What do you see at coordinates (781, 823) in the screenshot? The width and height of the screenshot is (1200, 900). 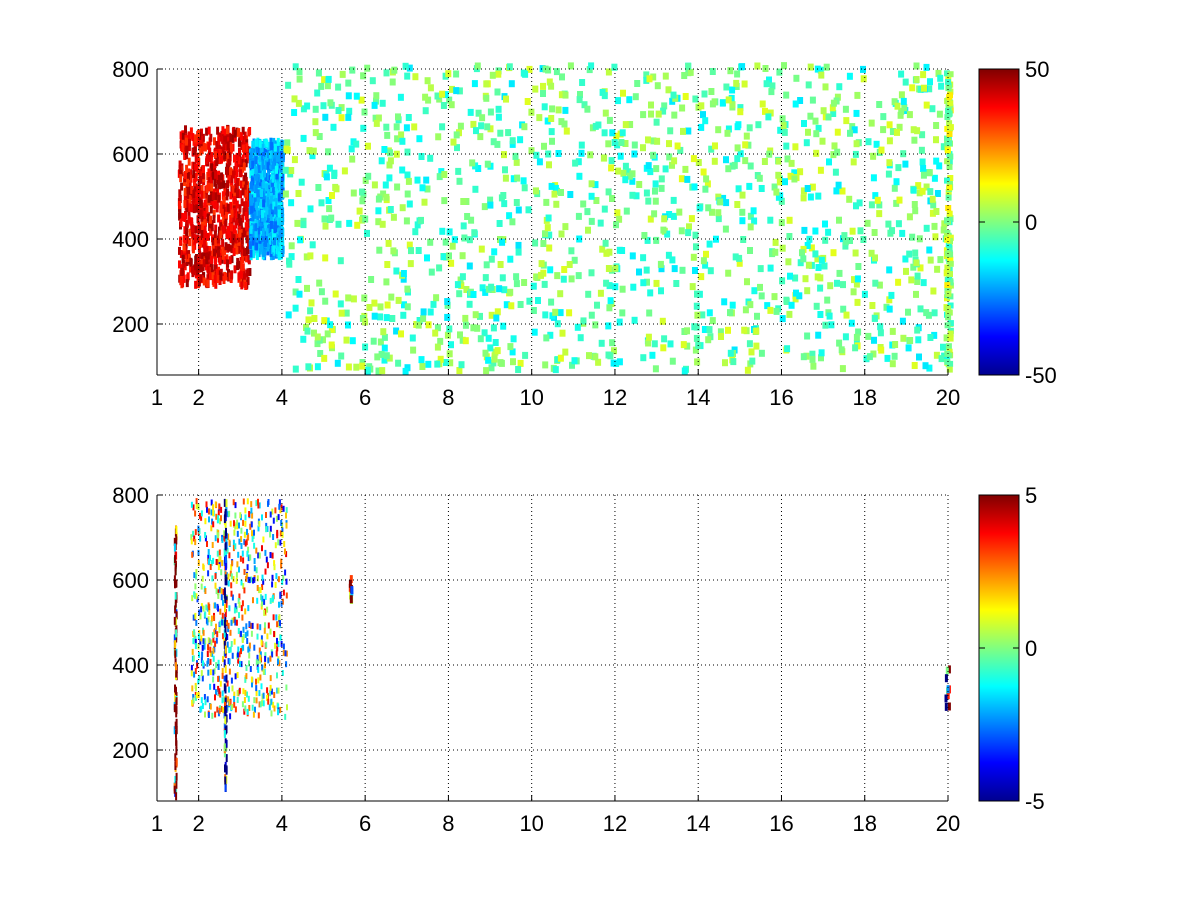 I see `x-tick-label: 16` at bounding box center [781, 823].